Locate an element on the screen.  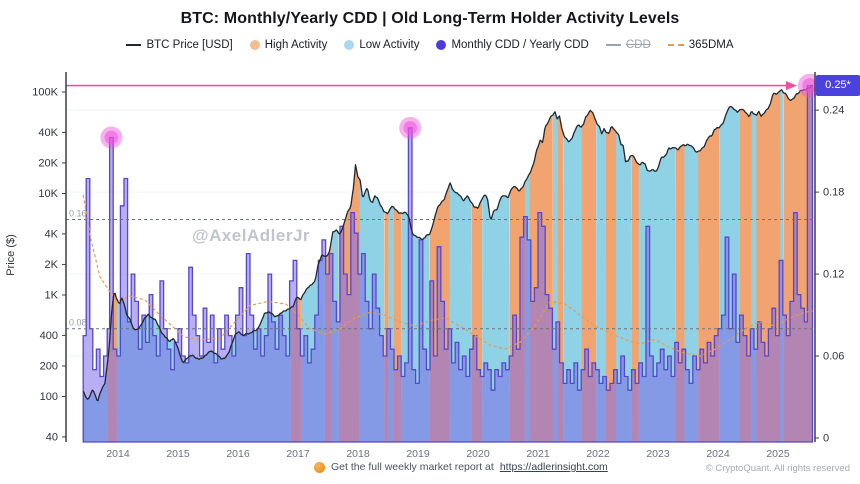
report-link: https://adlerinsight.com is located at coordinates (553, 467).